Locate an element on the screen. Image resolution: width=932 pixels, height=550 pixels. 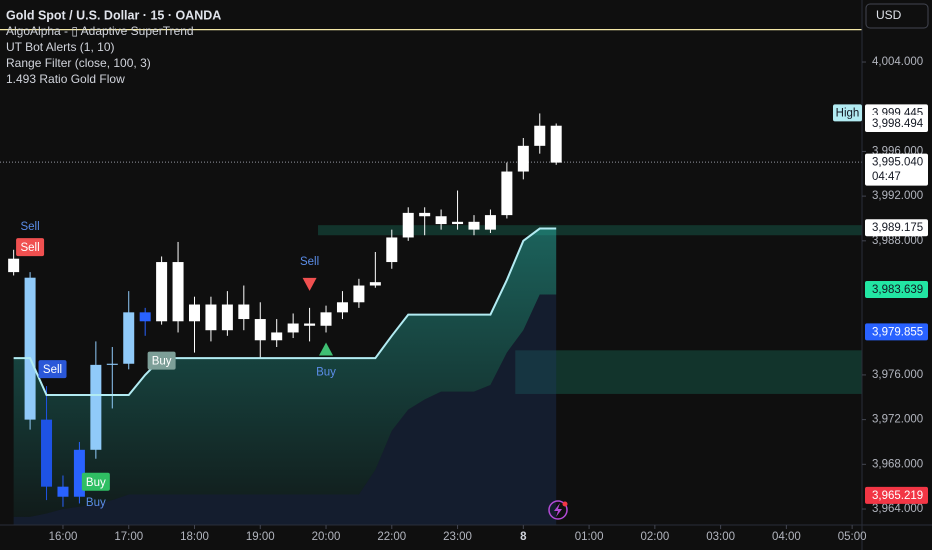
x-tick-label: 05:00 is located at coordinates (852, 537).